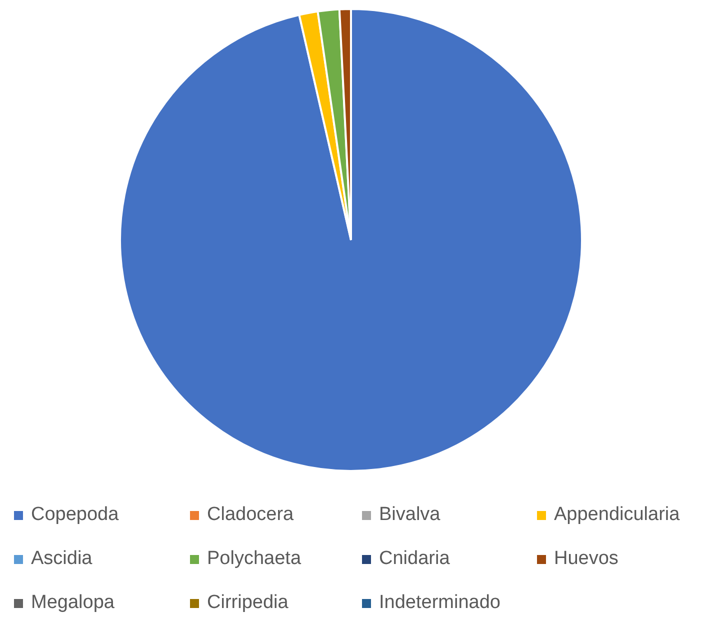 Image resolution: width=702 pixels, height=629 pixels. I want to click on legend-label: Huevos, so click(586, 559).